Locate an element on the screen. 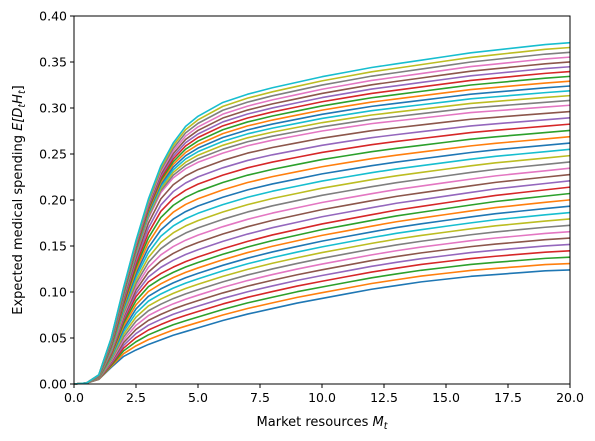 Image resolution: width=595 pixels, height=441 pixels. x-tick-label: 15.0 is located at coordinates (446, 397).